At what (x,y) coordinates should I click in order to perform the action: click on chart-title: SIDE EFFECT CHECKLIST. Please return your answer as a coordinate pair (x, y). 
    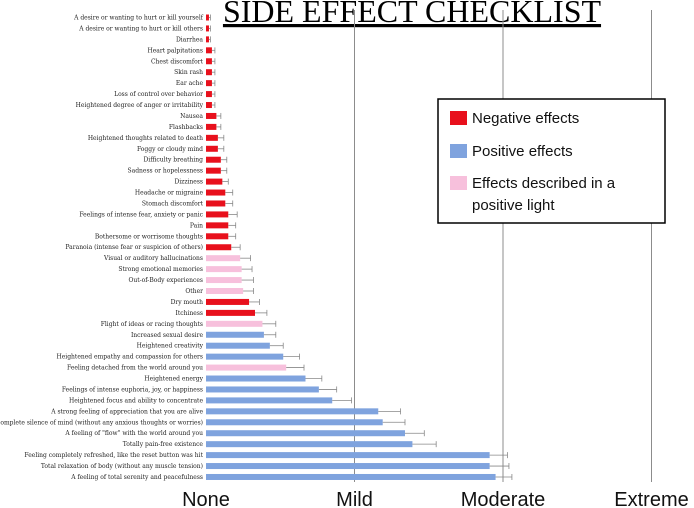
    Looking at the image, I should click on (412, 14).